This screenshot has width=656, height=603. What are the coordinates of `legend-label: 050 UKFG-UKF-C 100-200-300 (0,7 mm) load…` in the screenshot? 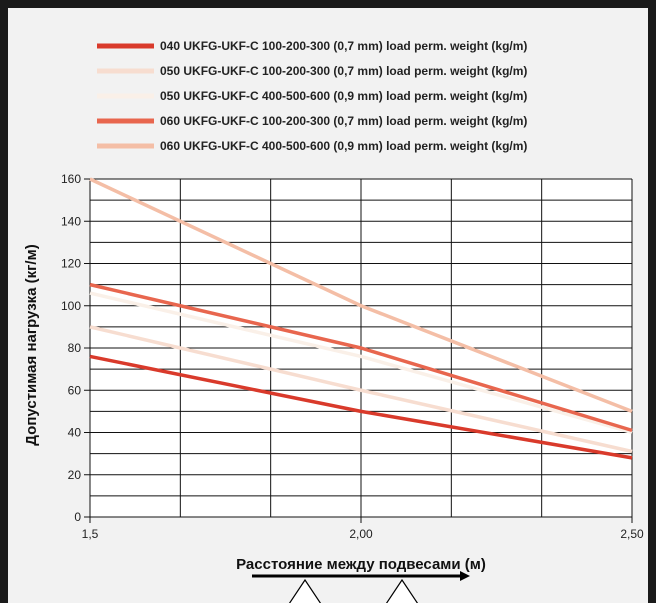 It's located at (343, 71).